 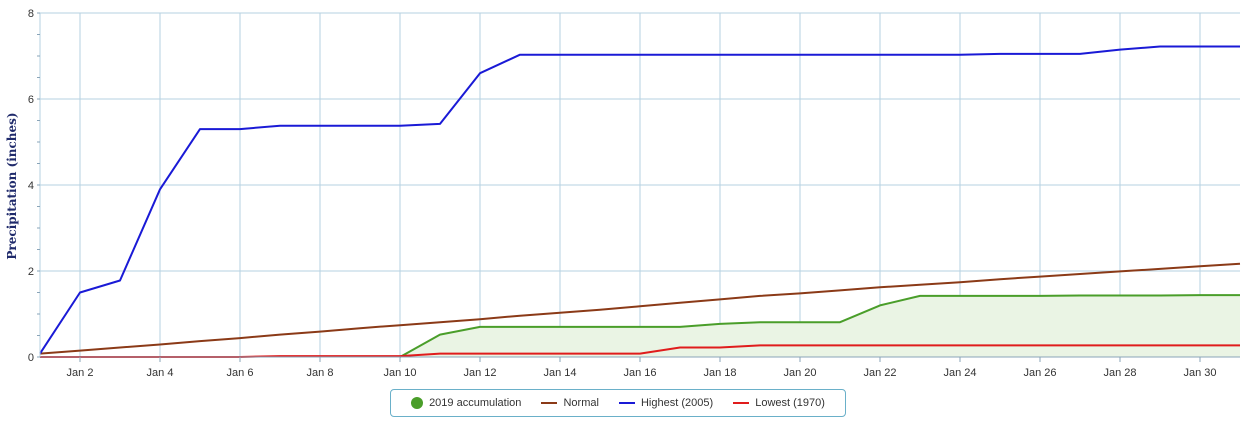 What do you see at coordinates (12, 185) in the screenshot?
I see `y-axis-label: Precipitation (inches)` at bounding box center [12, 185].